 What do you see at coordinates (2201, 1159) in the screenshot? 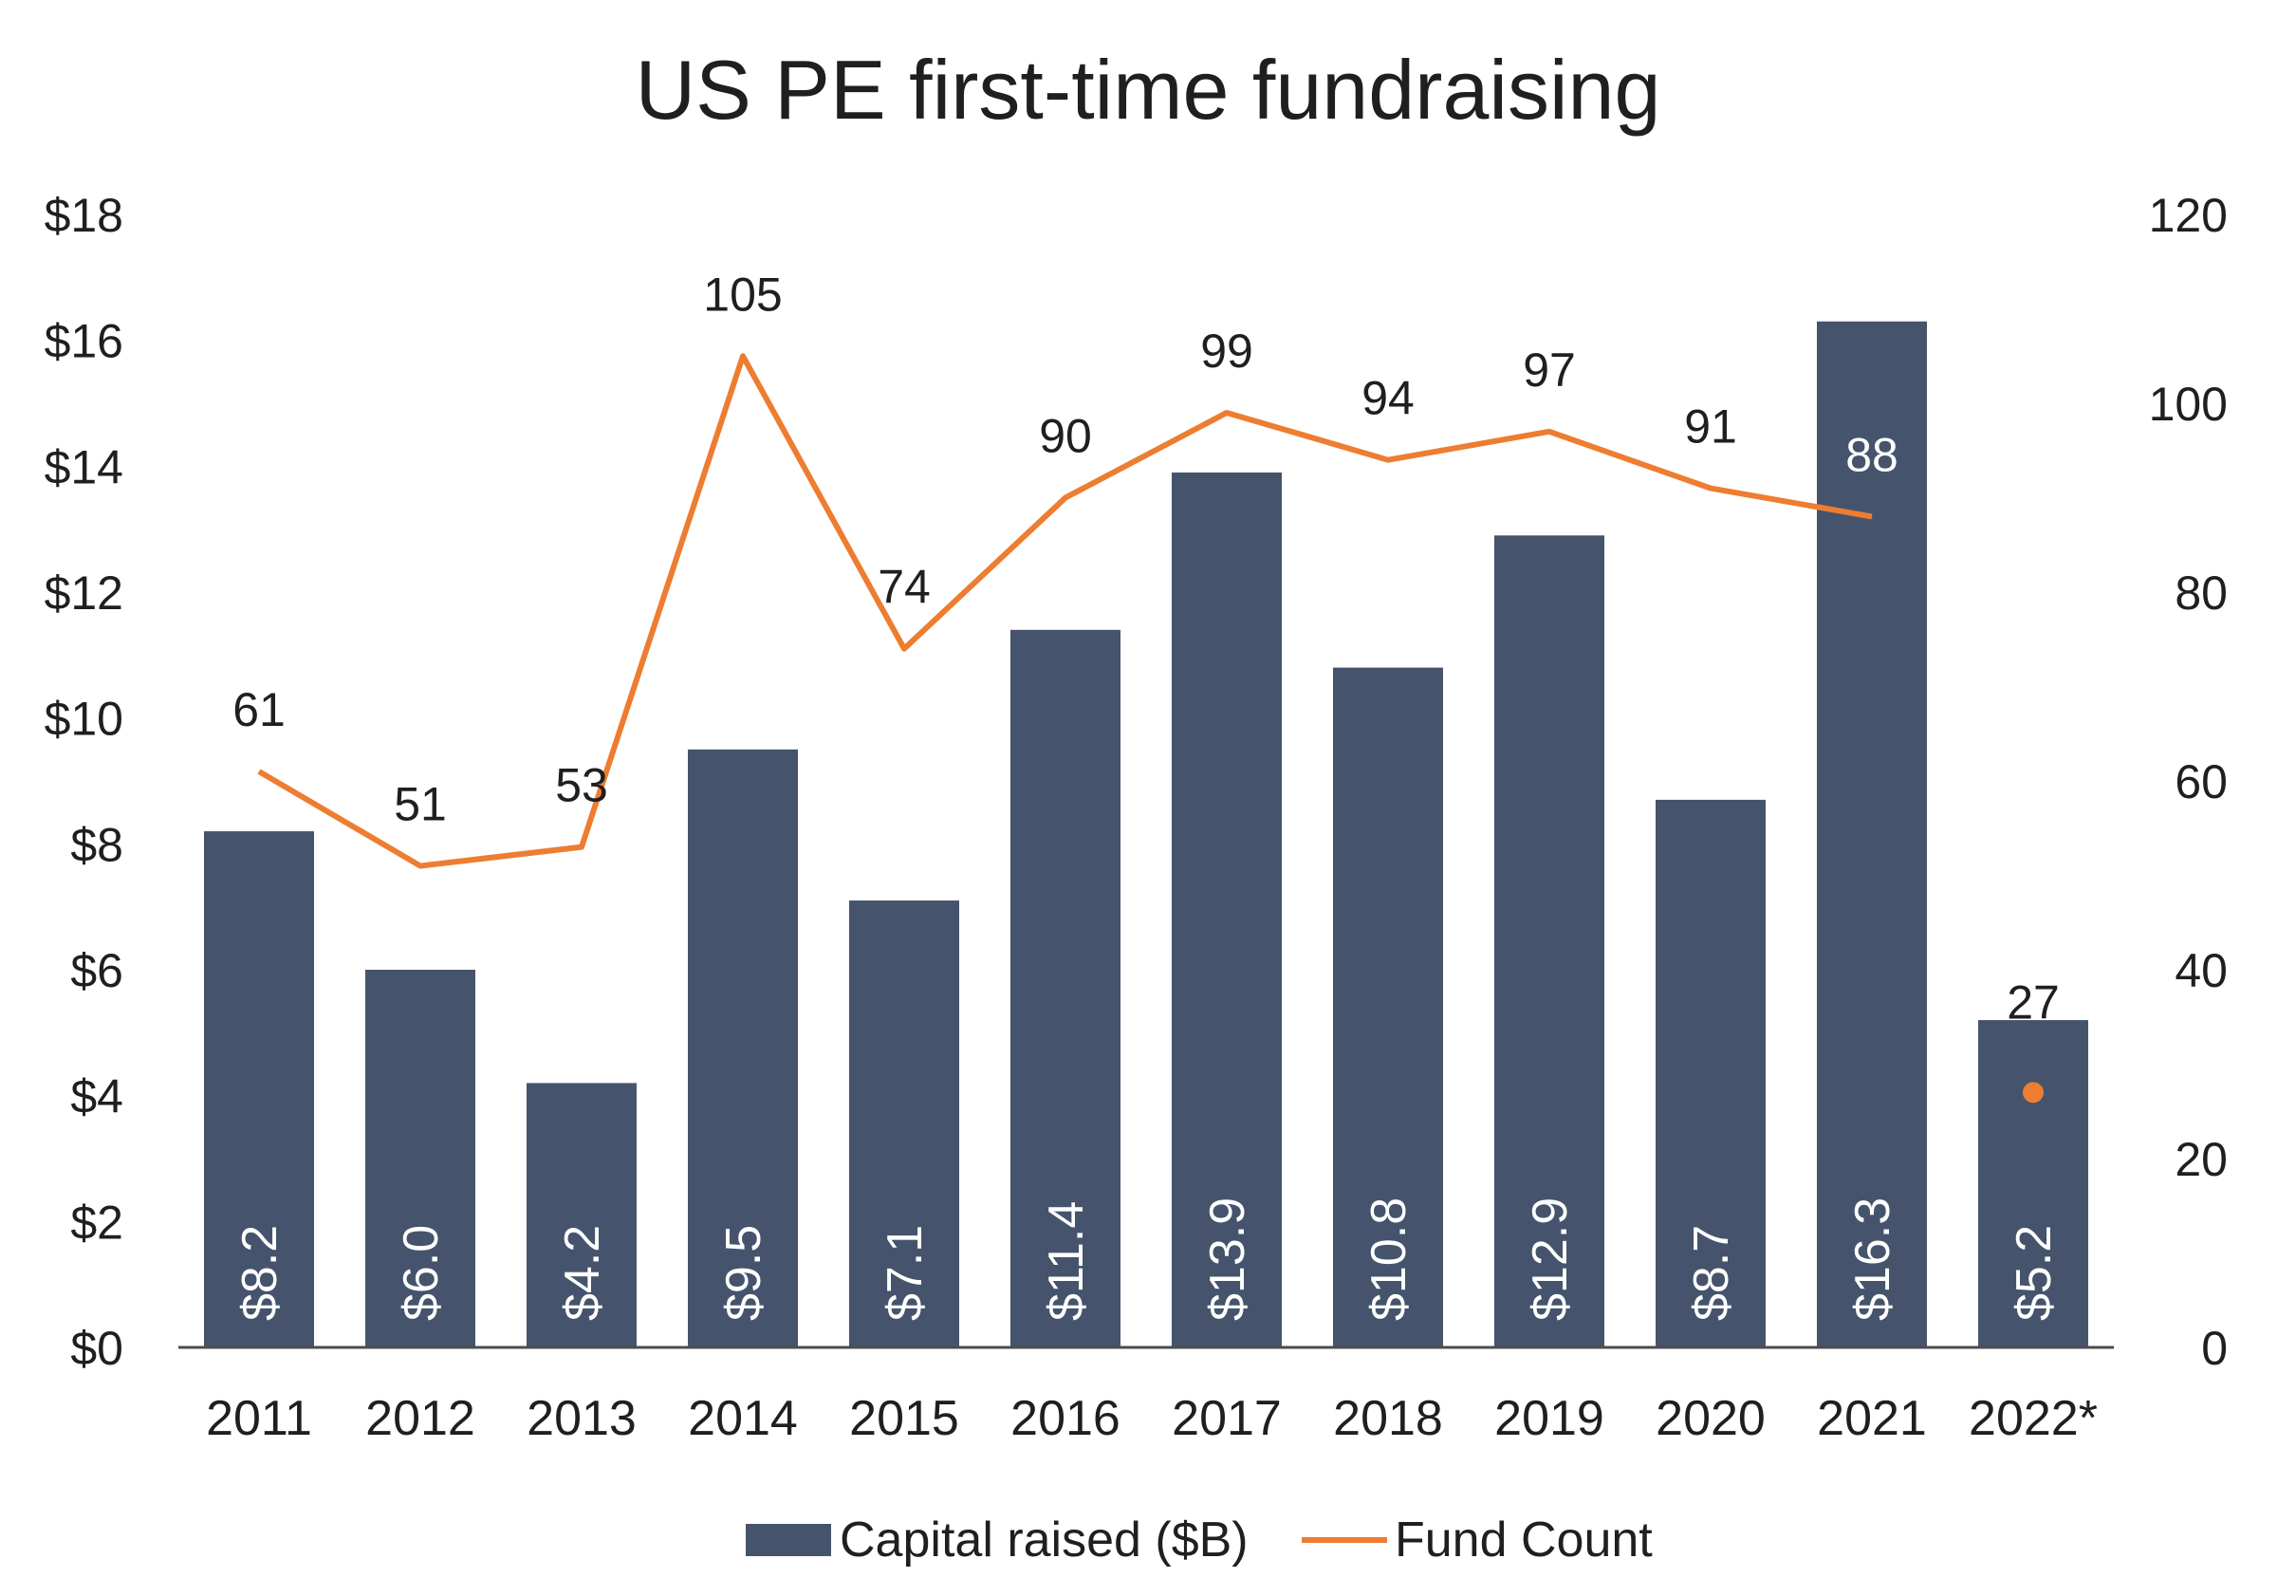
I see `right-axis-tick-label: 20` at bounding box center [2201, 1159].